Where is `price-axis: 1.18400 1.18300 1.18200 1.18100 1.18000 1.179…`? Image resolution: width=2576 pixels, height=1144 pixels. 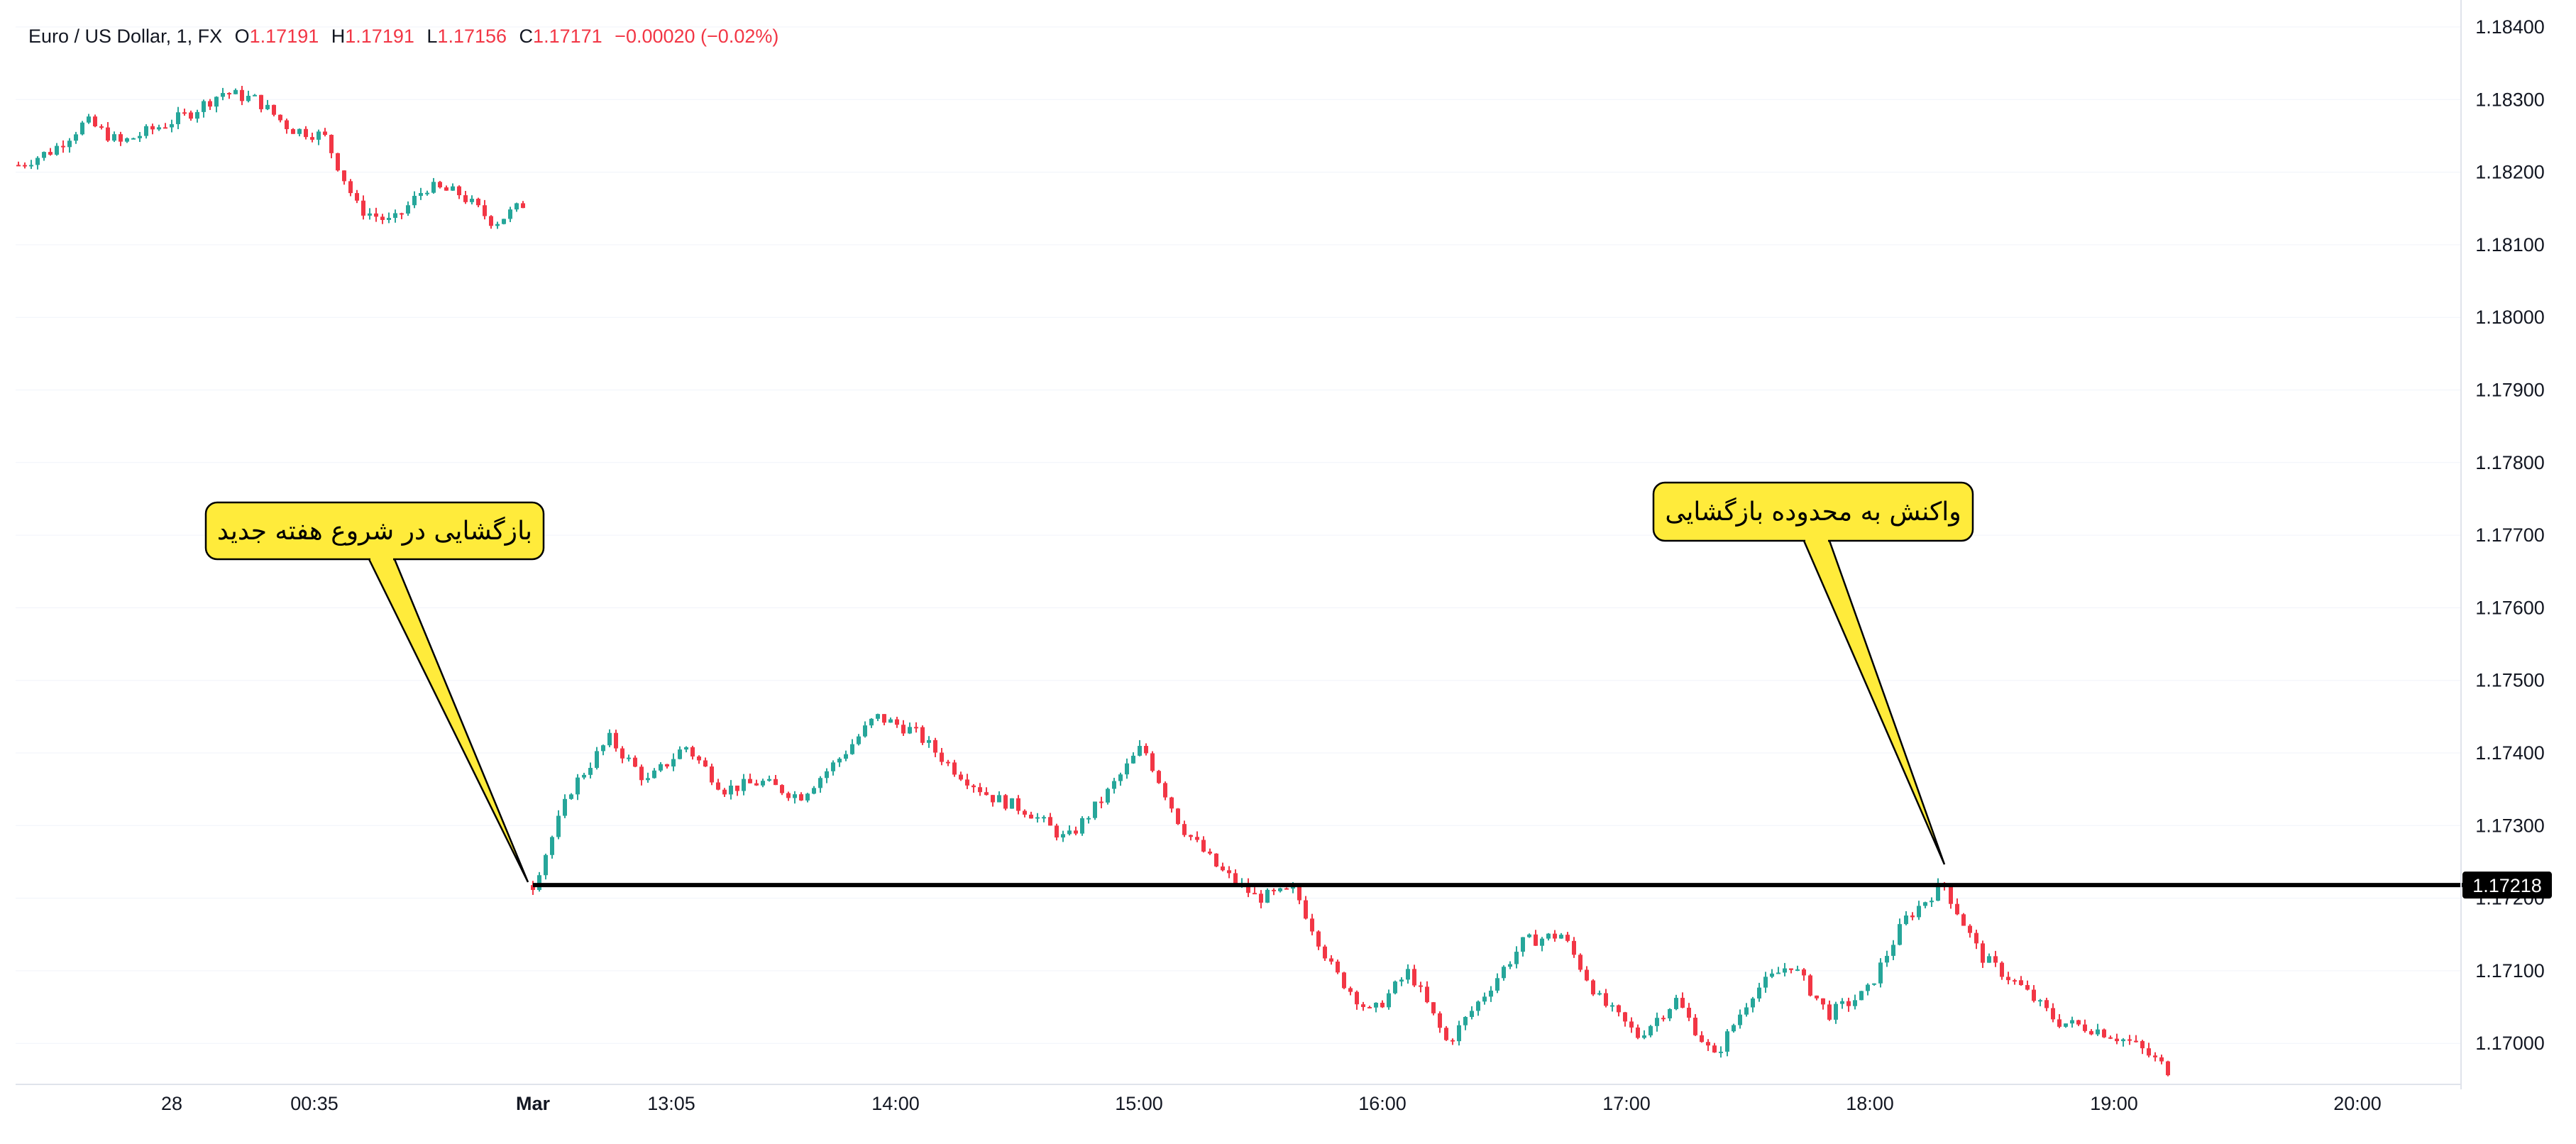
price-axis: 1.18400 1.18300 1.18200 1.18100 1.18000 1.179… is located at coordinates (2510, 535).